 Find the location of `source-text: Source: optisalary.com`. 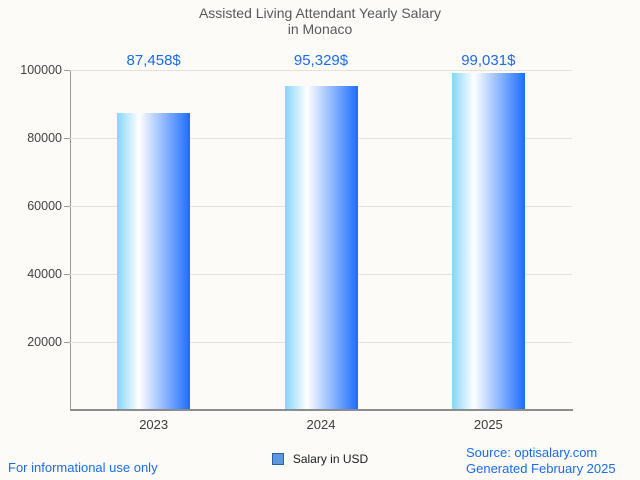

source-text: Source: optisalary.com is located at coordinates (532, 452).